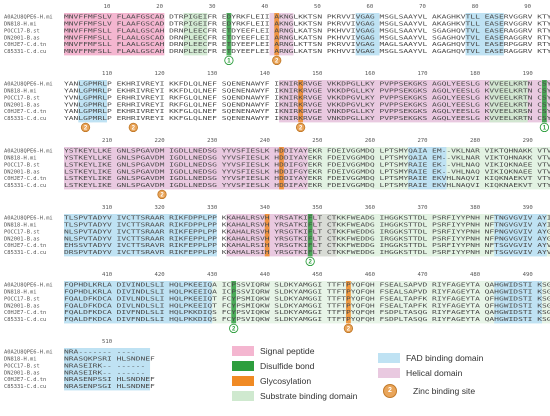 This screenshot has width=550, height=416. Describe the element at coordinates (370, 7) in the screenshot. I see `ruler-number: 60` at that location.